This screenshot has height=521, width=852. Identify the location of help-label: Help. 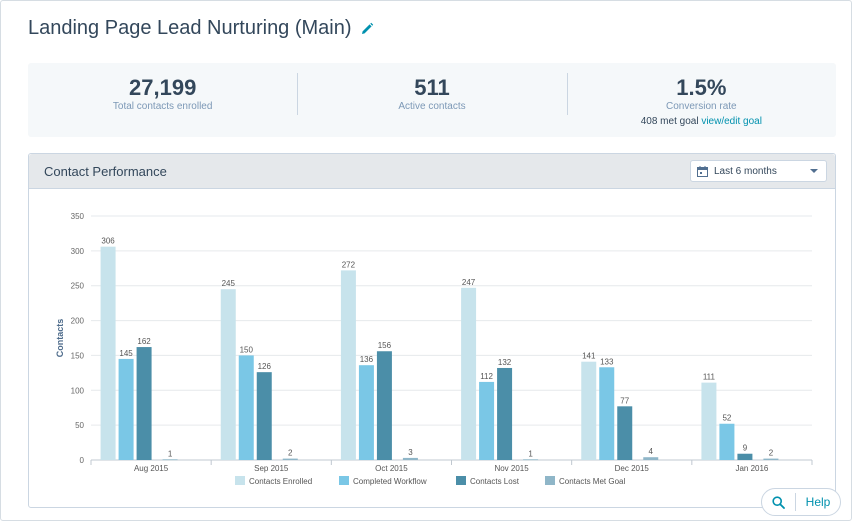
(818, 502).